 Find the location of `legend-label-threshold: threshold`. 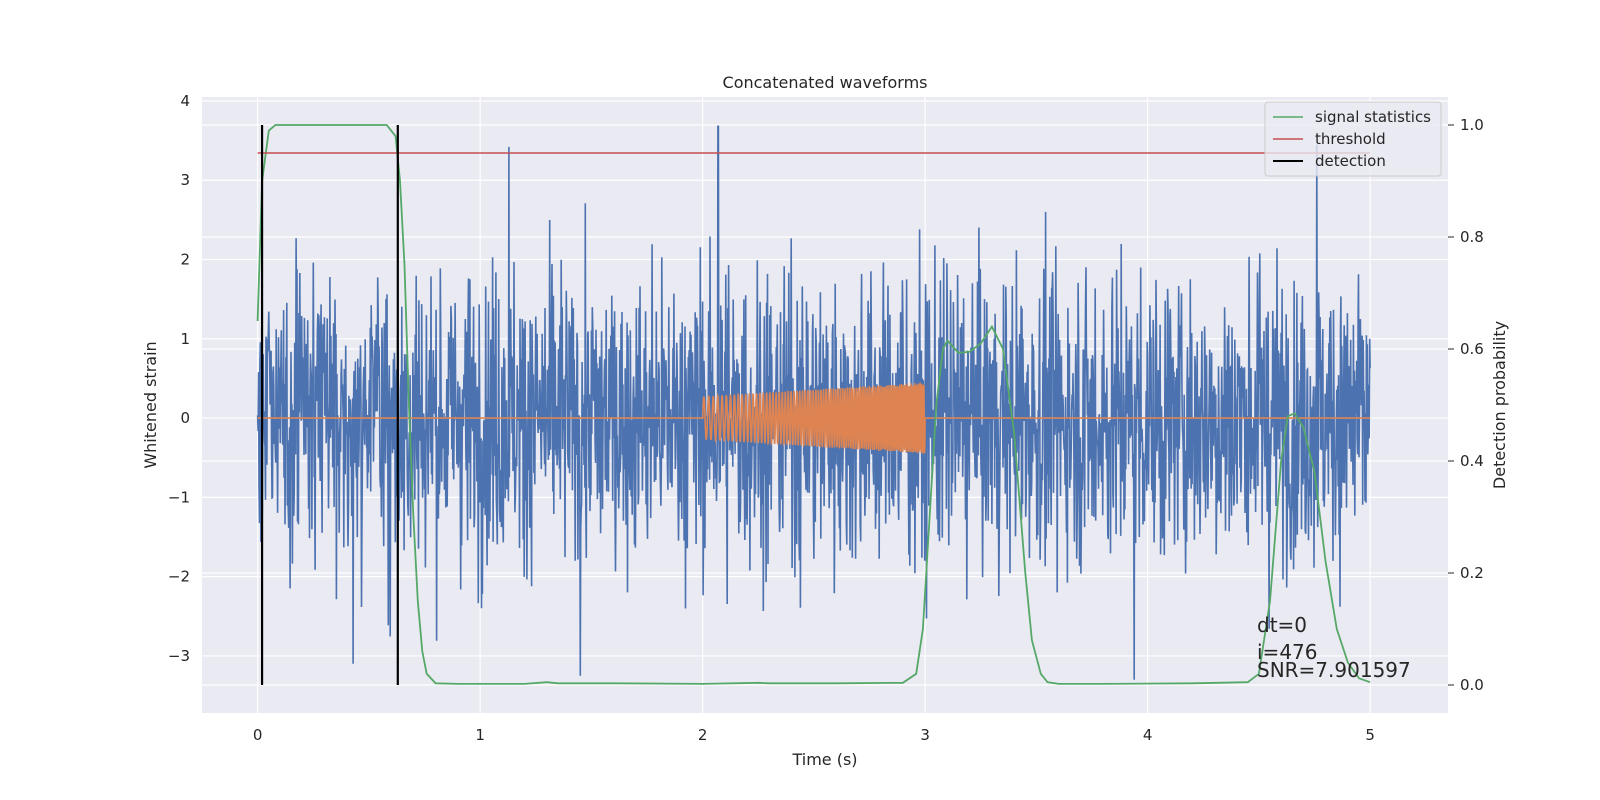

legend-label-threshold: threshold is located at coordinates (1350, 139).